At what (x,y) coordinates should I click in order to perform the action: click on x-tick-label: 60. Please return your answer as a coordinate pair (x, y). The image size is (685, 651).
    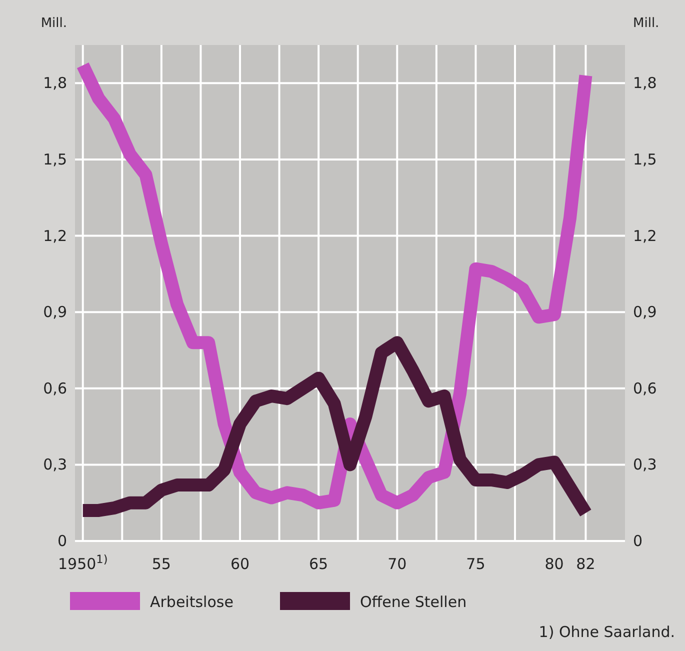
    Looking at the image, I should click on (240, 564).